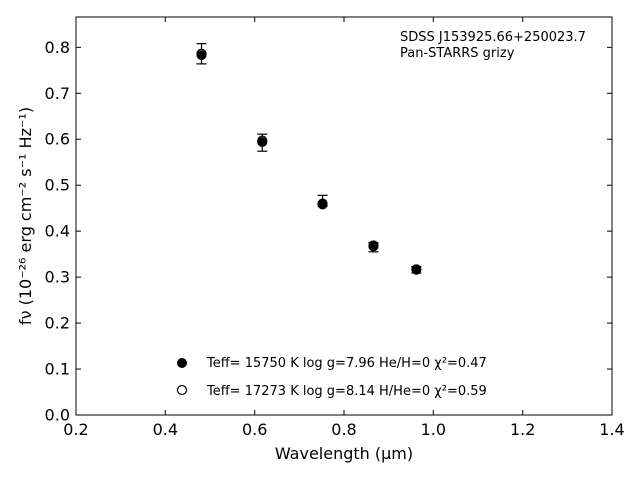  What do you see at coordinates (611, 429) in the screenshot?
I see `x-tick-label: 1.4` at bounding box center [611, 429].